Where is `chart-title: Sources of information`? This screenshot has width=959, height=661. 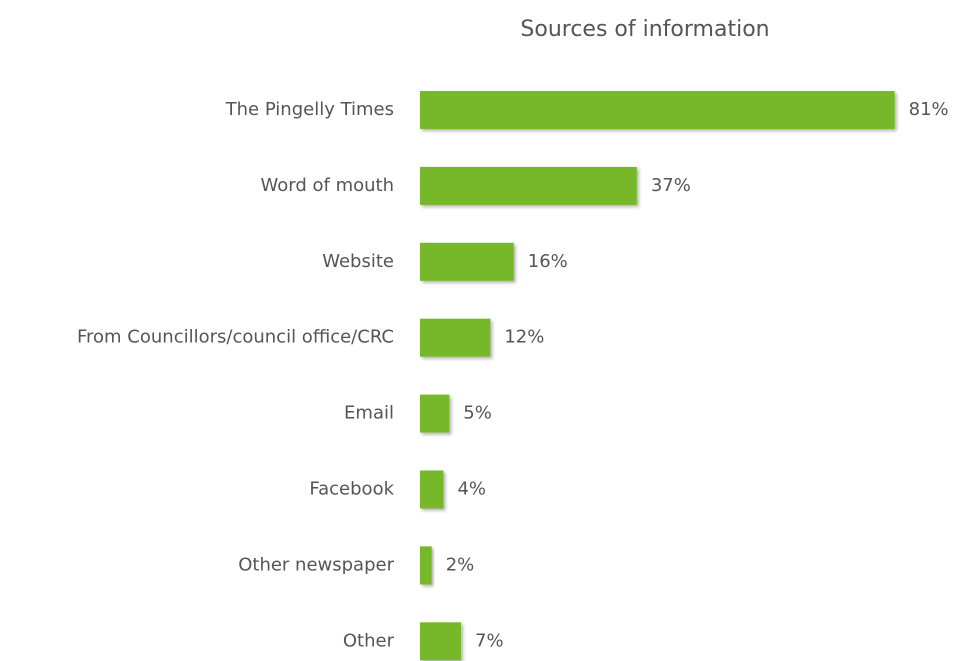
chart-title: Sources of information is located at coordinates (644, 29).